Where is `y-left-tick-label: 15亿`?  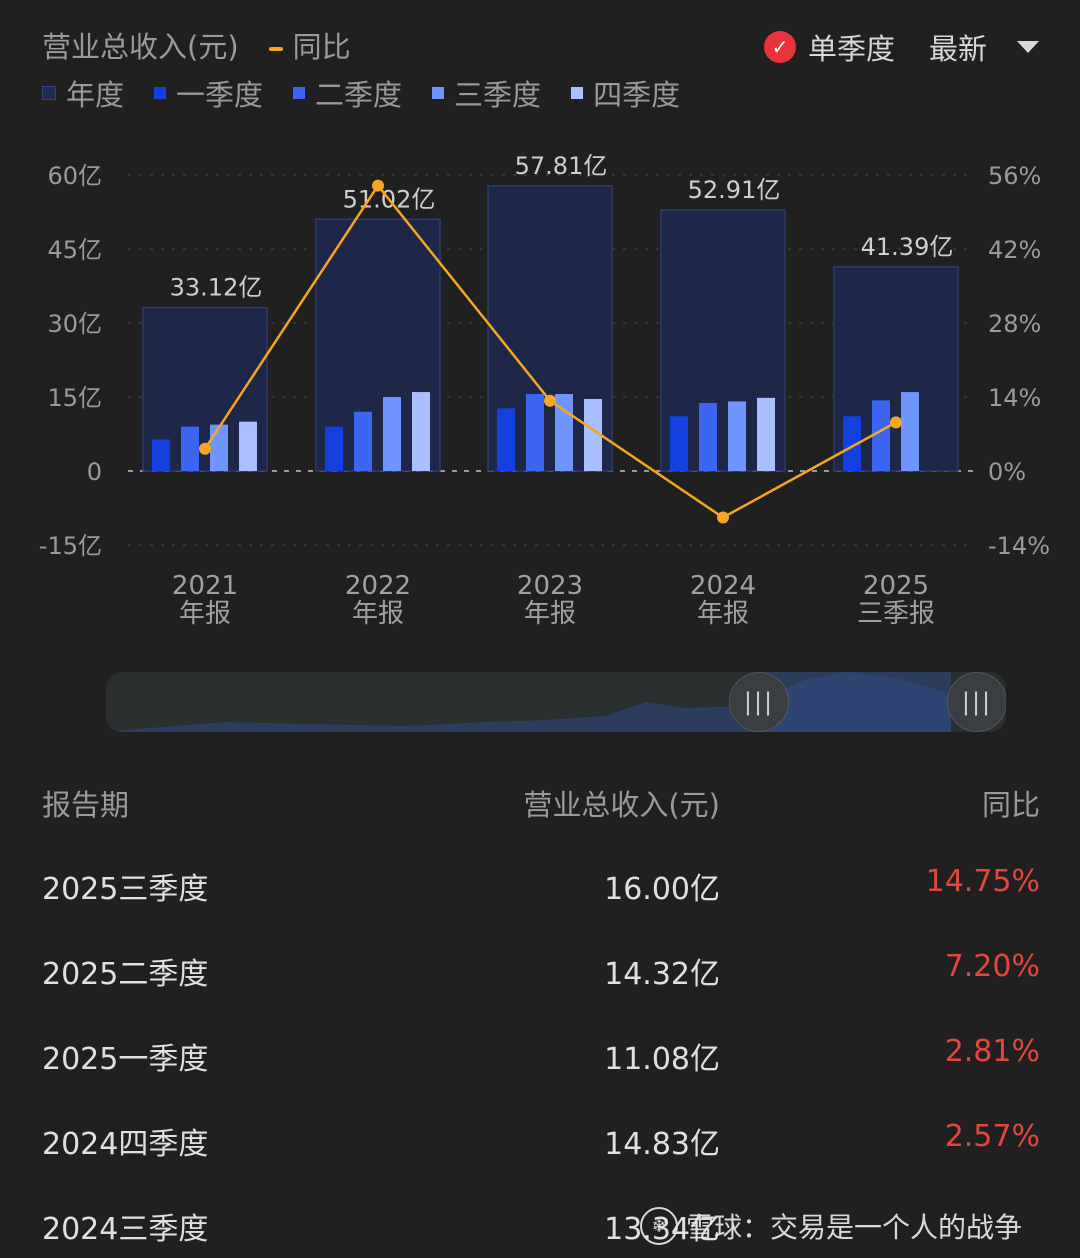 y-left-tick-label: 15亿 is located at coordinates (74, 398).